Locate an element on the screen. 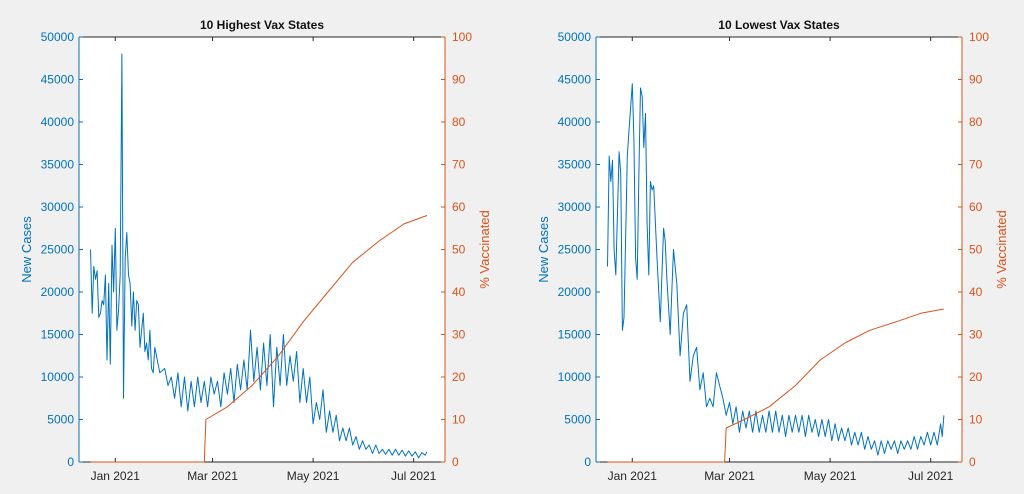 This screenshot has width=1024, height=494. vaccinated-line is located at coordinates (775, 385).